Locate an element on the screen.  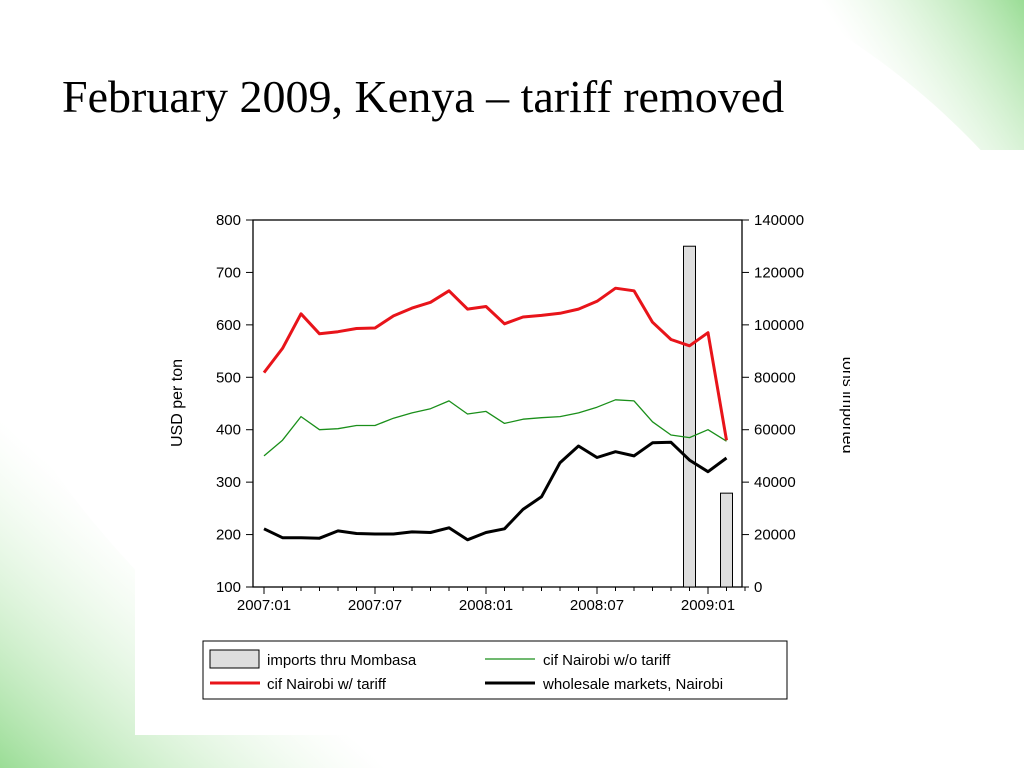
x-tick-label: 2007:01 is located at coordinates (264, 605).